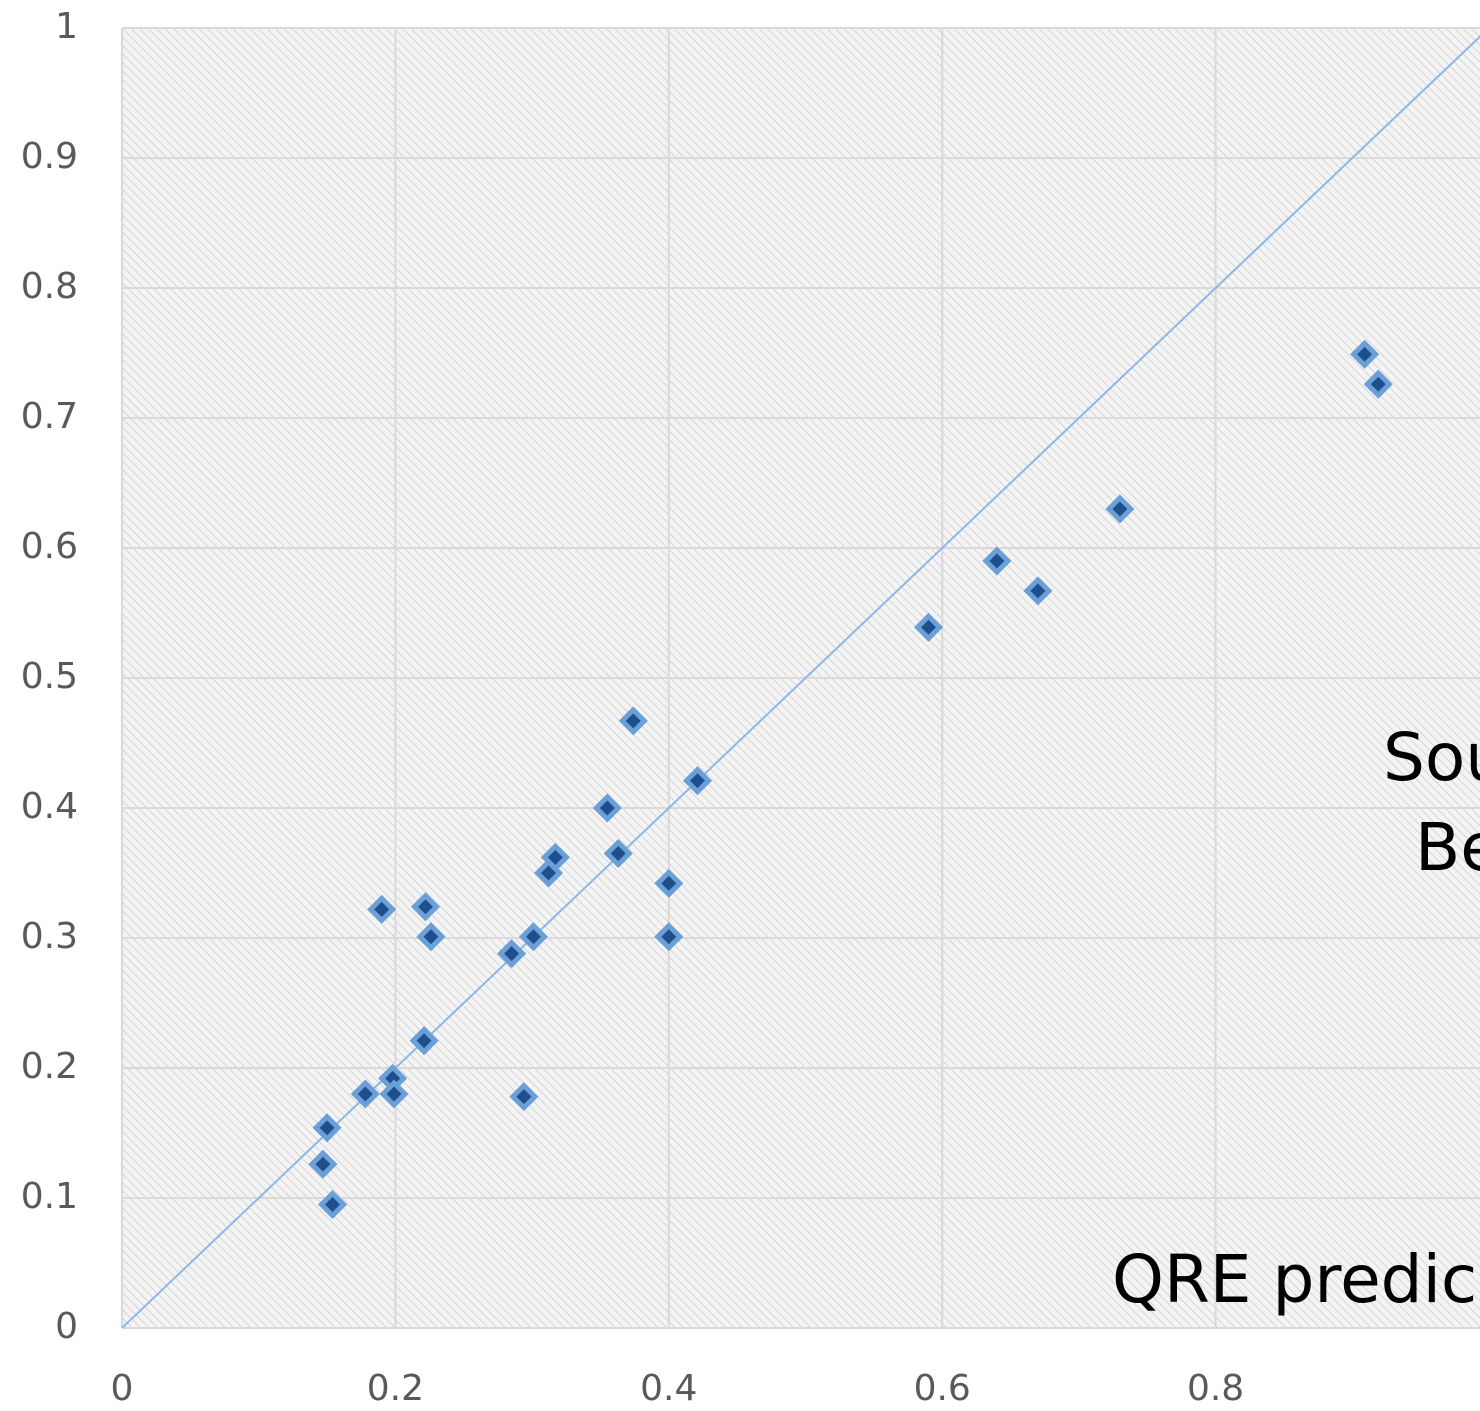  What do you see at coordinates (1431, 757) in the screenshot?
I see `annotation: Sou` at bounding box center [1431, 757].